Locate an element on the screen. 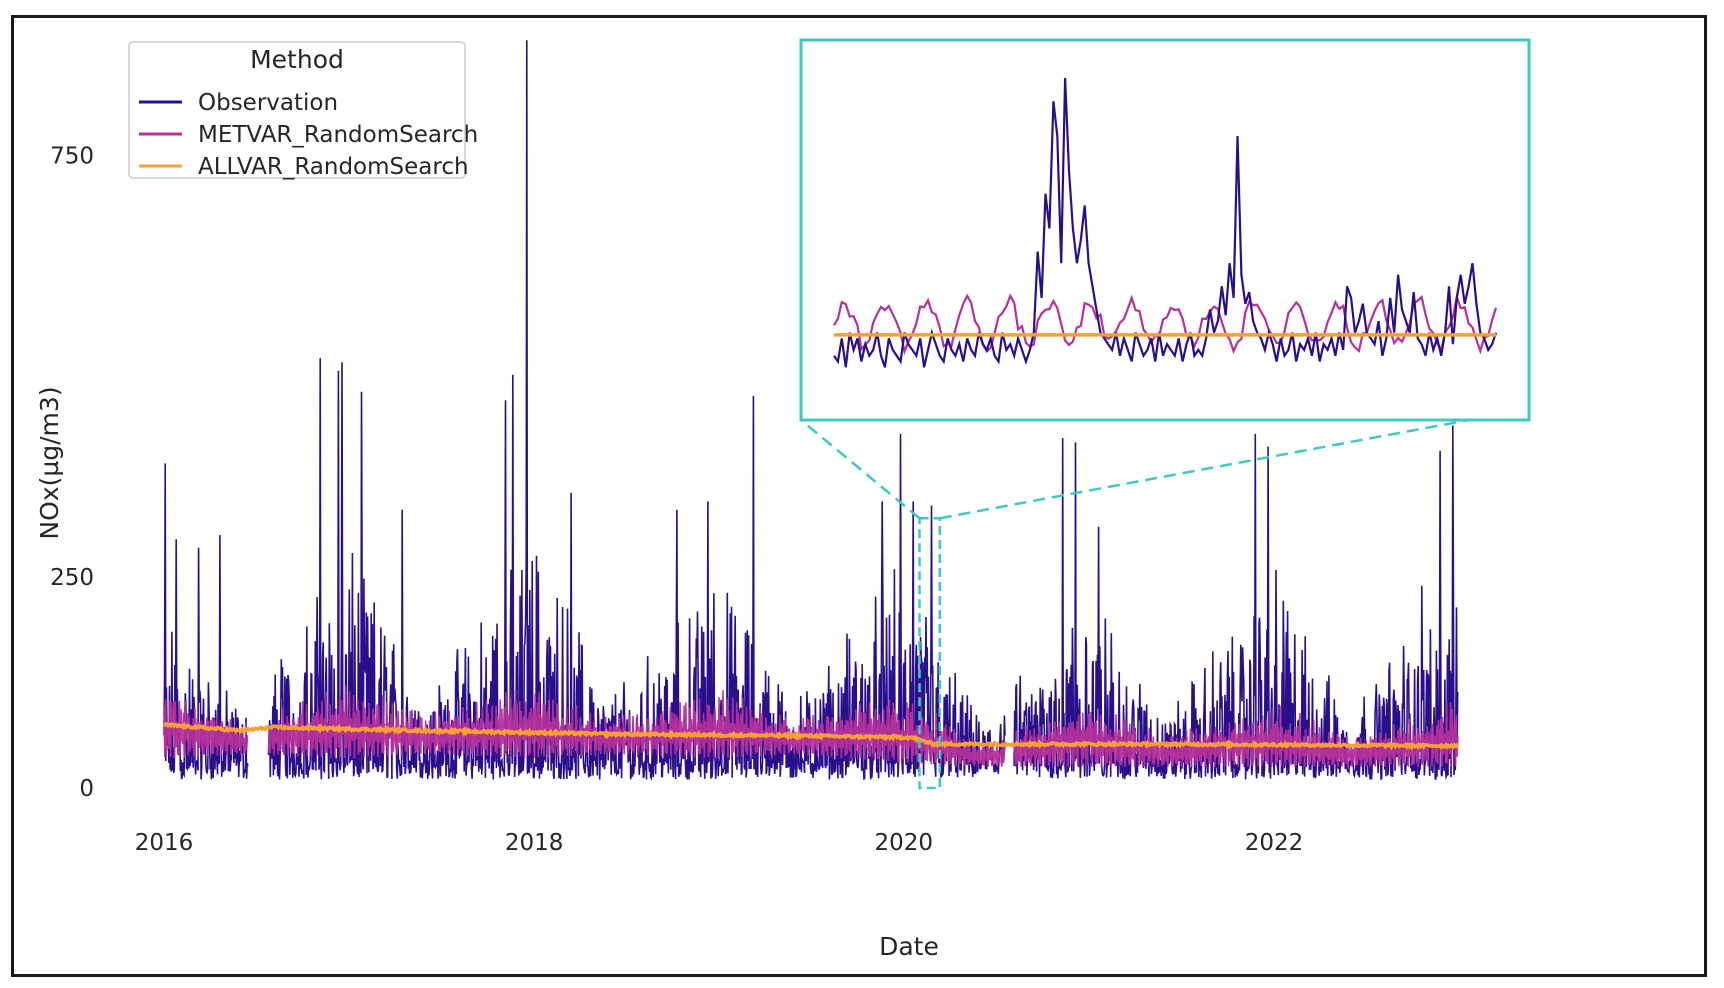  x-tick-label: 2018 is located at coordinates (534, 843).